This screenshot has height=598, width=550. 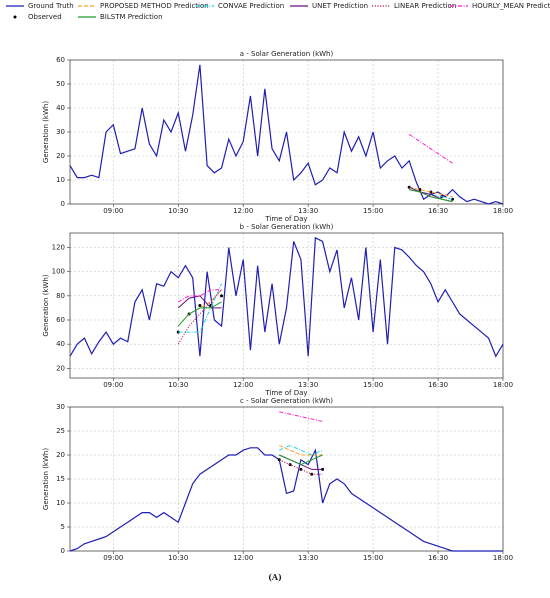 What do you see at coordinates (511, 6) in the screenshot?
I see `legend-label: HOURLY_MEAN Prediction` at bounding box center [511, 6].